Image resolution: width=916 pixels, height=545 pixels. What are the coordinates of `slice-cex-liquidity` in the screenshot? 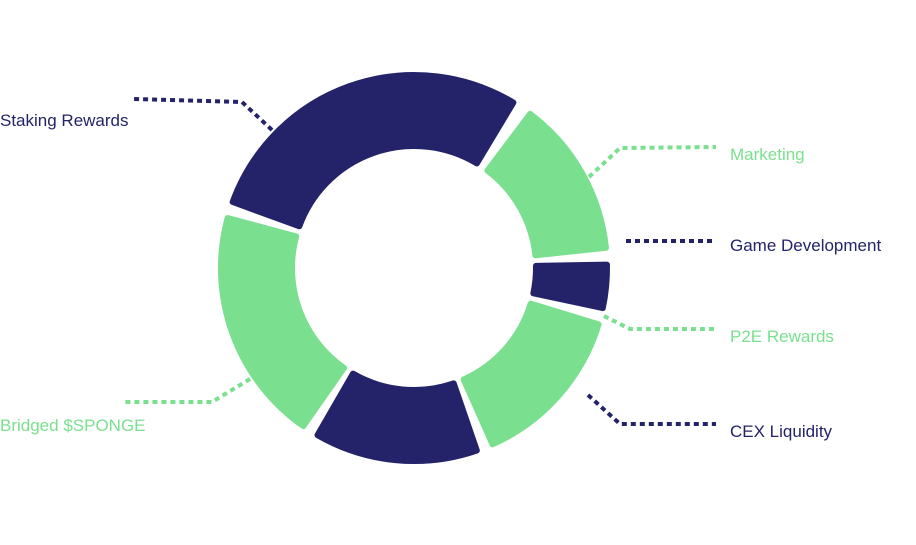 It's located at (397, 417).